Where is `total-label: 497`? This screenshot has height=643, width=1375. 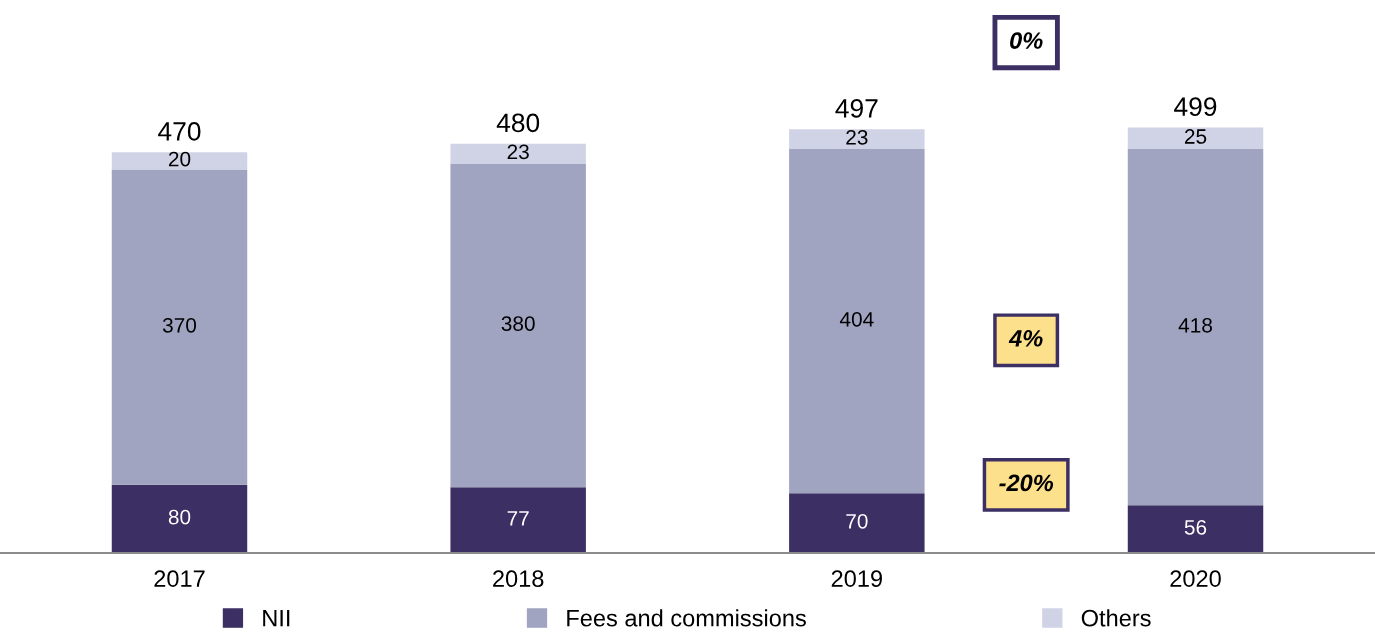
total-label: 497 is located at coordinates (856, 108).